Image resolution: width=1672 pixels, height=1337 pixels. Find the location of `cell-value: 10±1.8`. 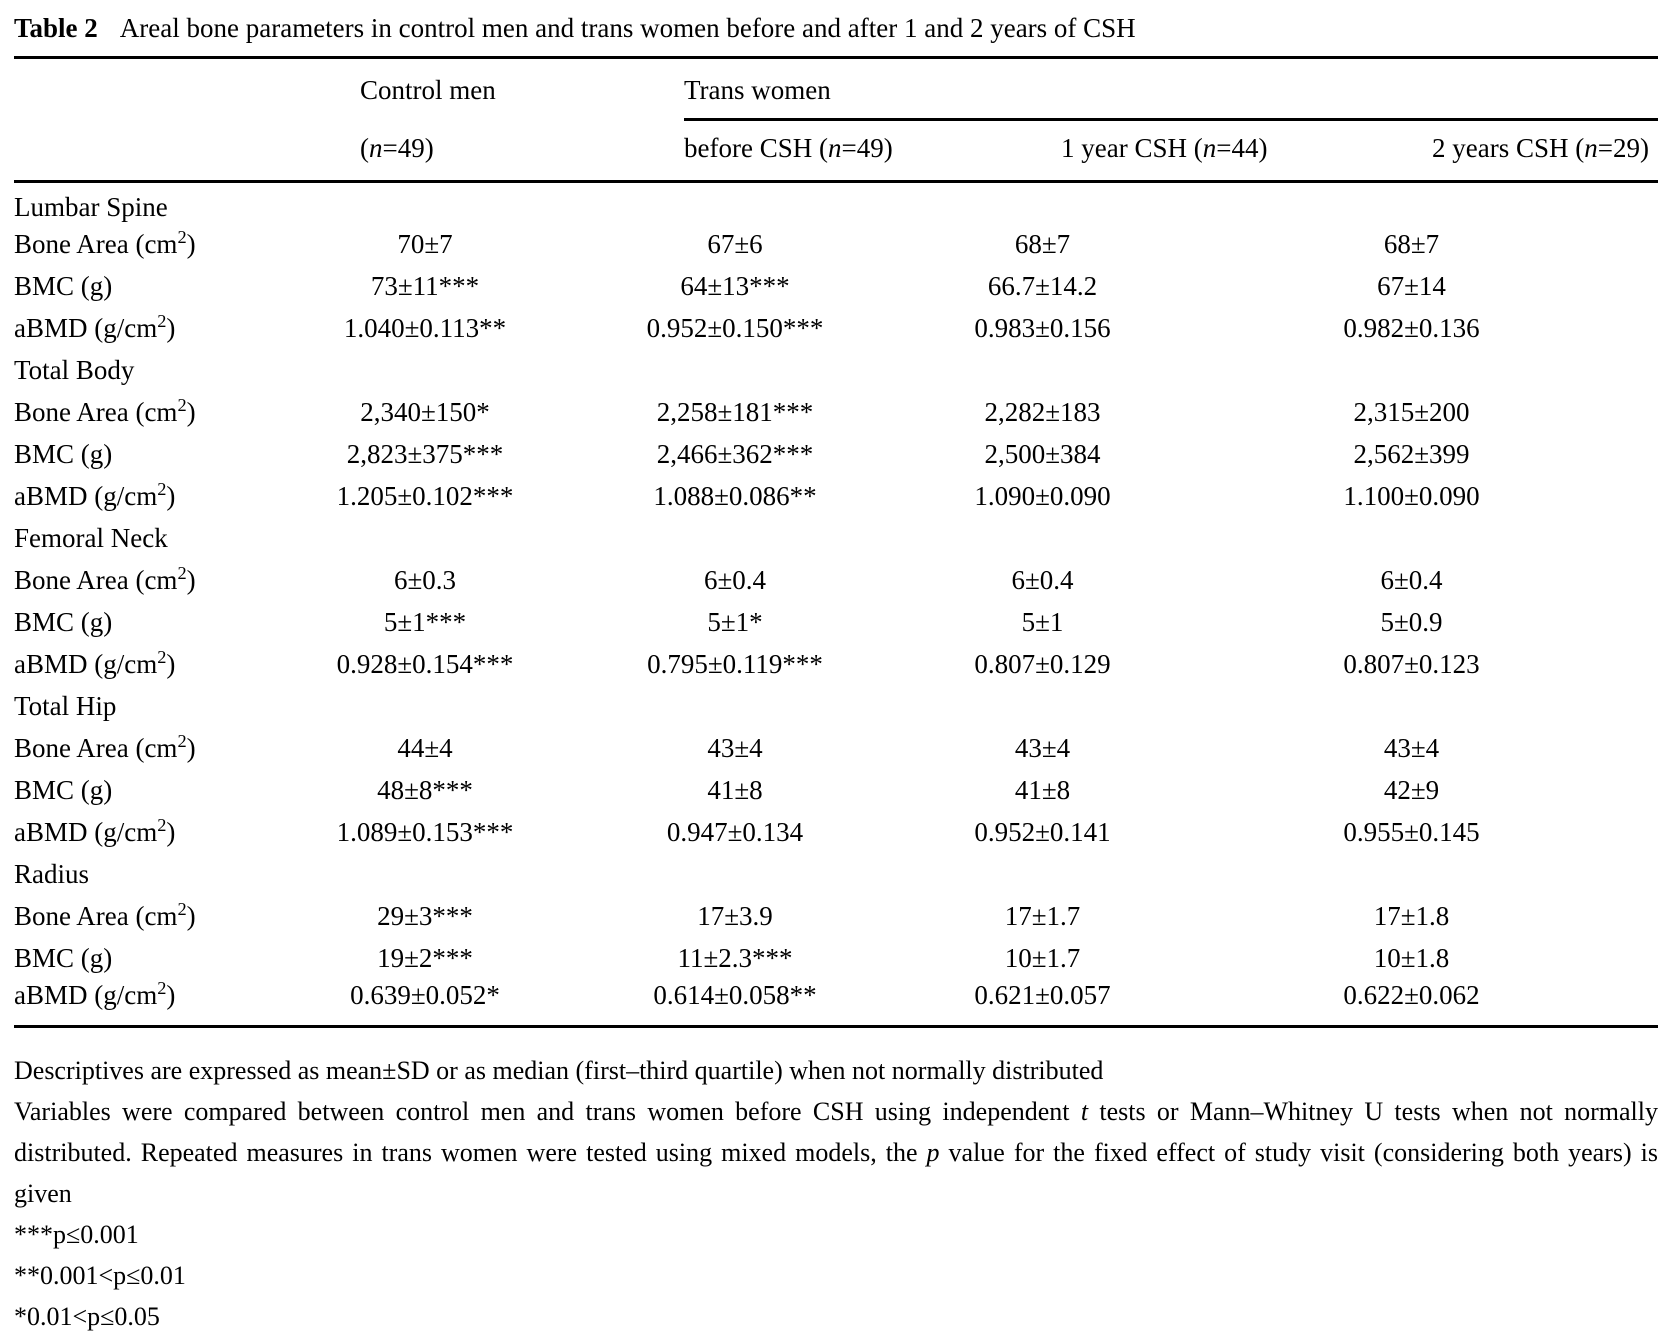

cell-value: 10±1.8 is located at coordinates (1411, 958).